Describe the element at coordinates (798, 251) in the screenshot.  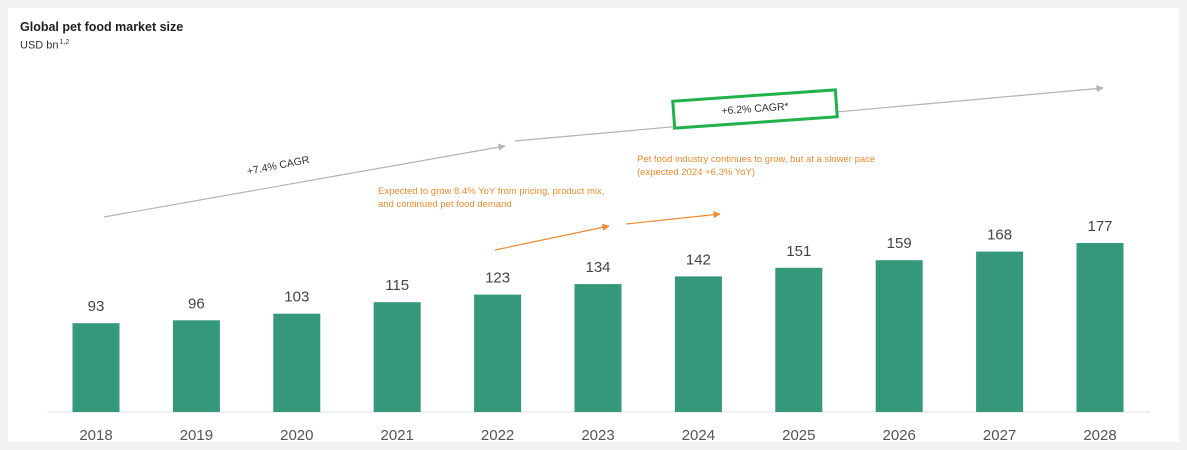
I see `value-label-2025: 151` at that location.